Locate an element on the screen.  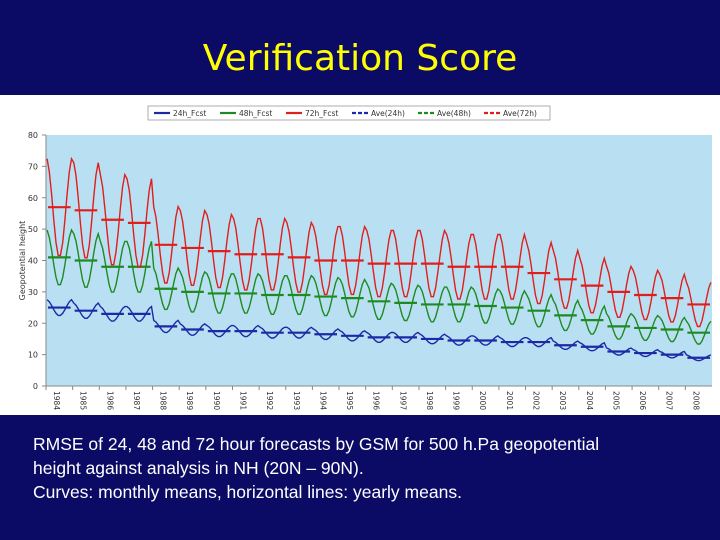
legend-label: Ave(72h) is located at coordinates (520, 113).